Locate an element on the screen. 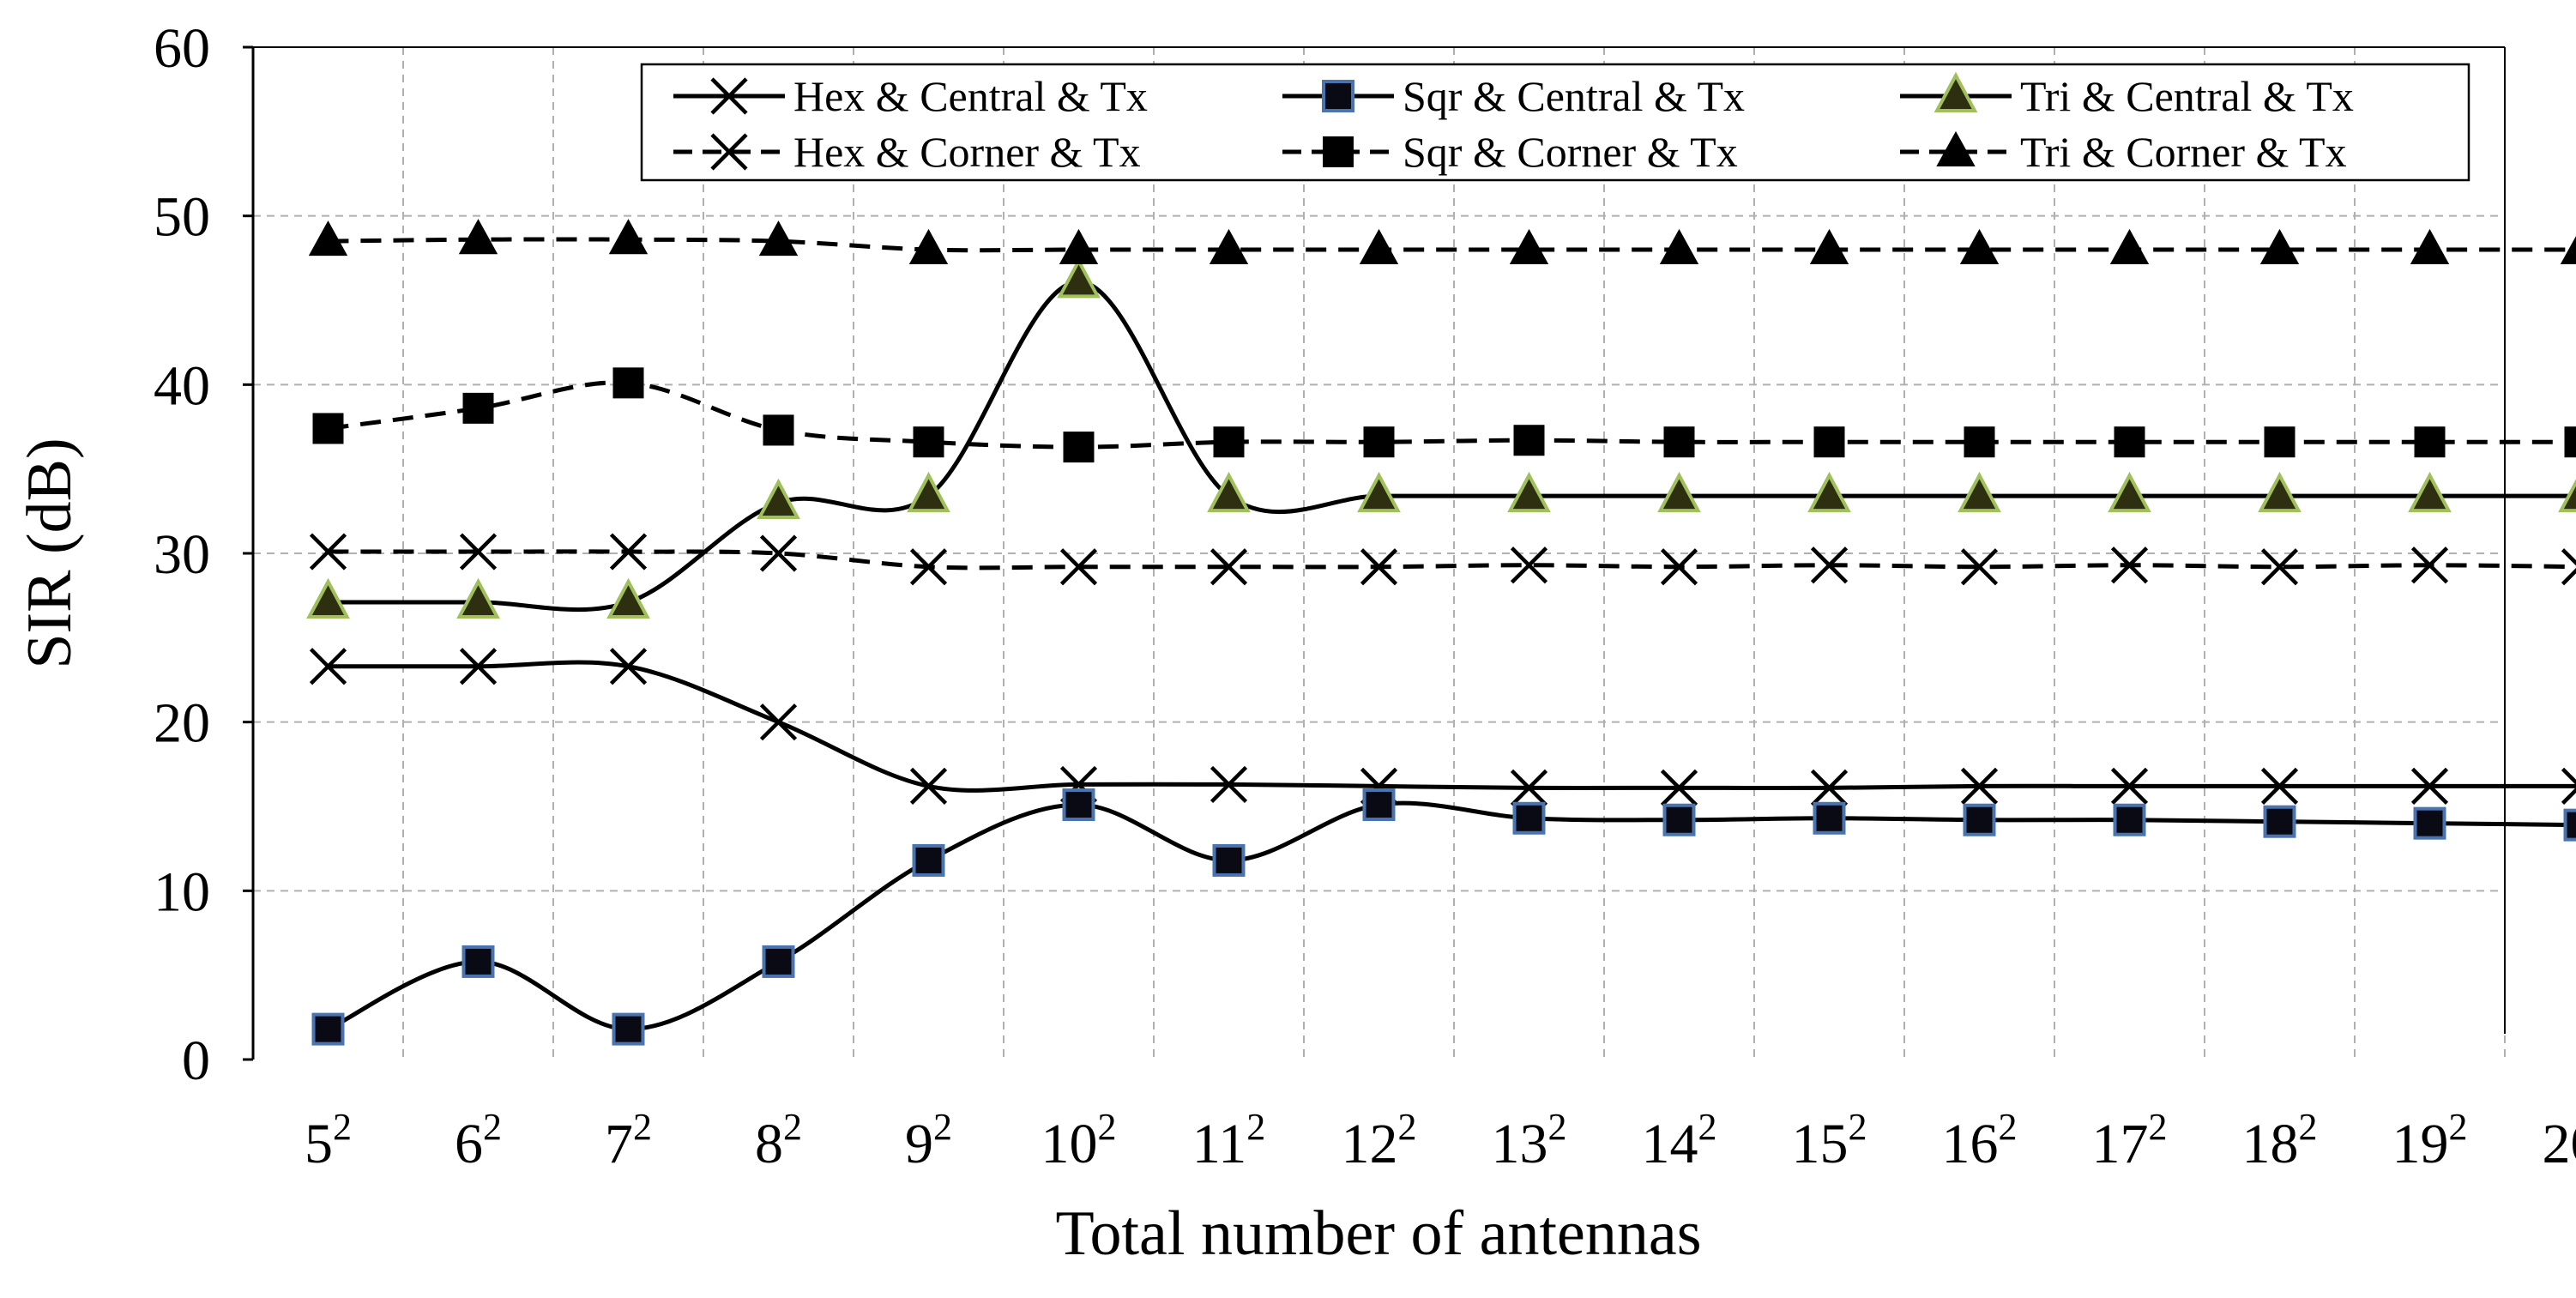 The image size is (2576, 1298). legend-label: Hex & Corner & Tx is located at coordinates (967, 152).